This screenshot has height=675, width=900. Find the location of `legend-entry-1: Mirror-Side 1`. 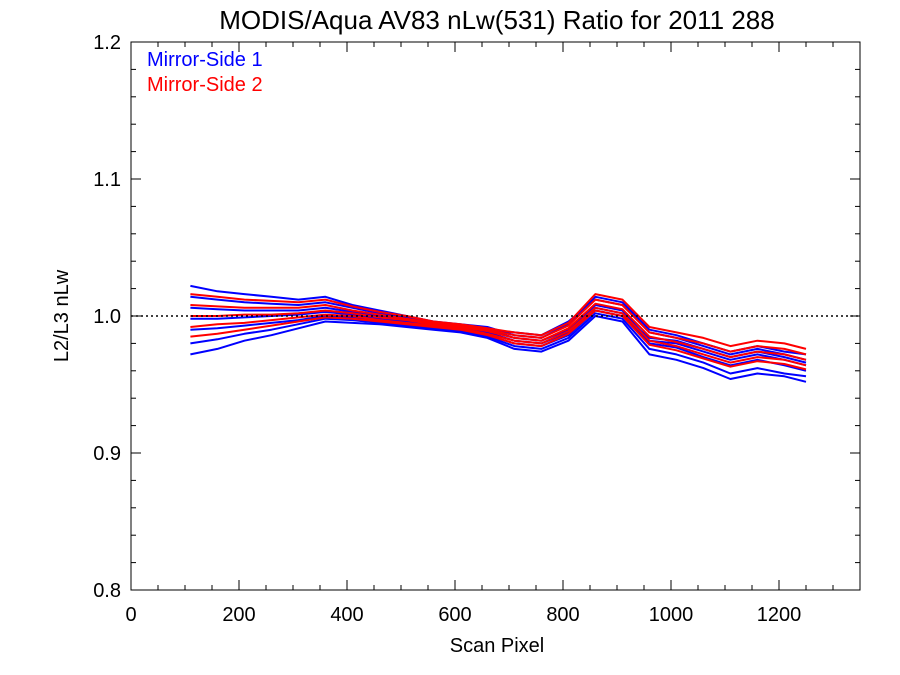

legend-entry-1: Mirror-Side 1 is located at coordinates (205, 60).